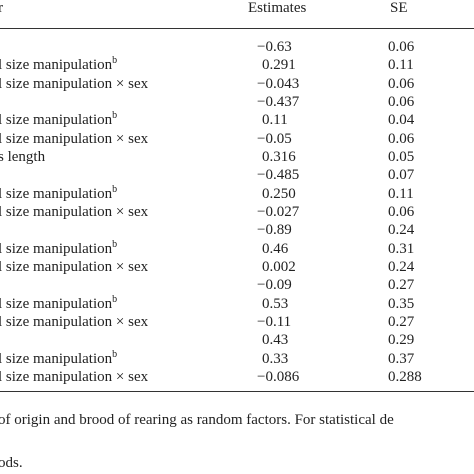 The height and width of the screenshot is (474, 474). I want to click on row-label-text: s length, so click(23, 156).